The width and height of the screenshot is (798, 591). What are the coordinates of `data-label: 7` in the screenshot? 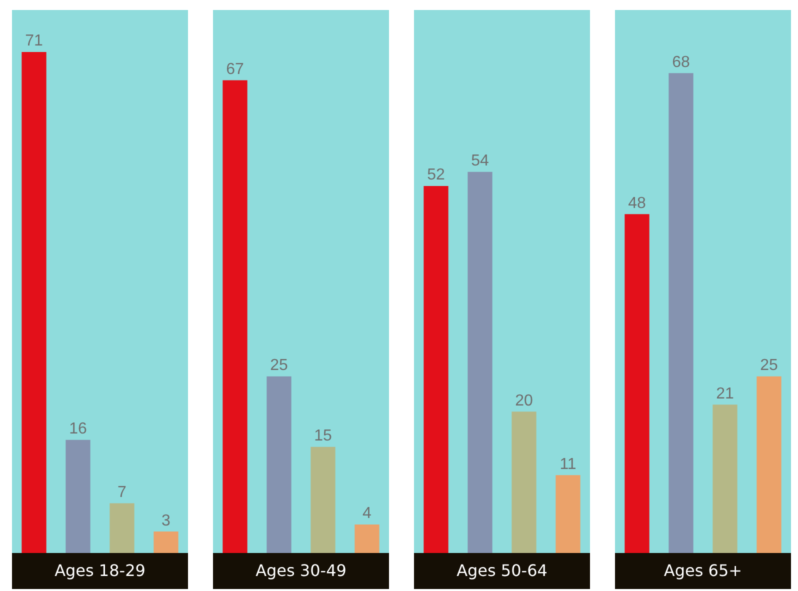 It's located at (122, 493).